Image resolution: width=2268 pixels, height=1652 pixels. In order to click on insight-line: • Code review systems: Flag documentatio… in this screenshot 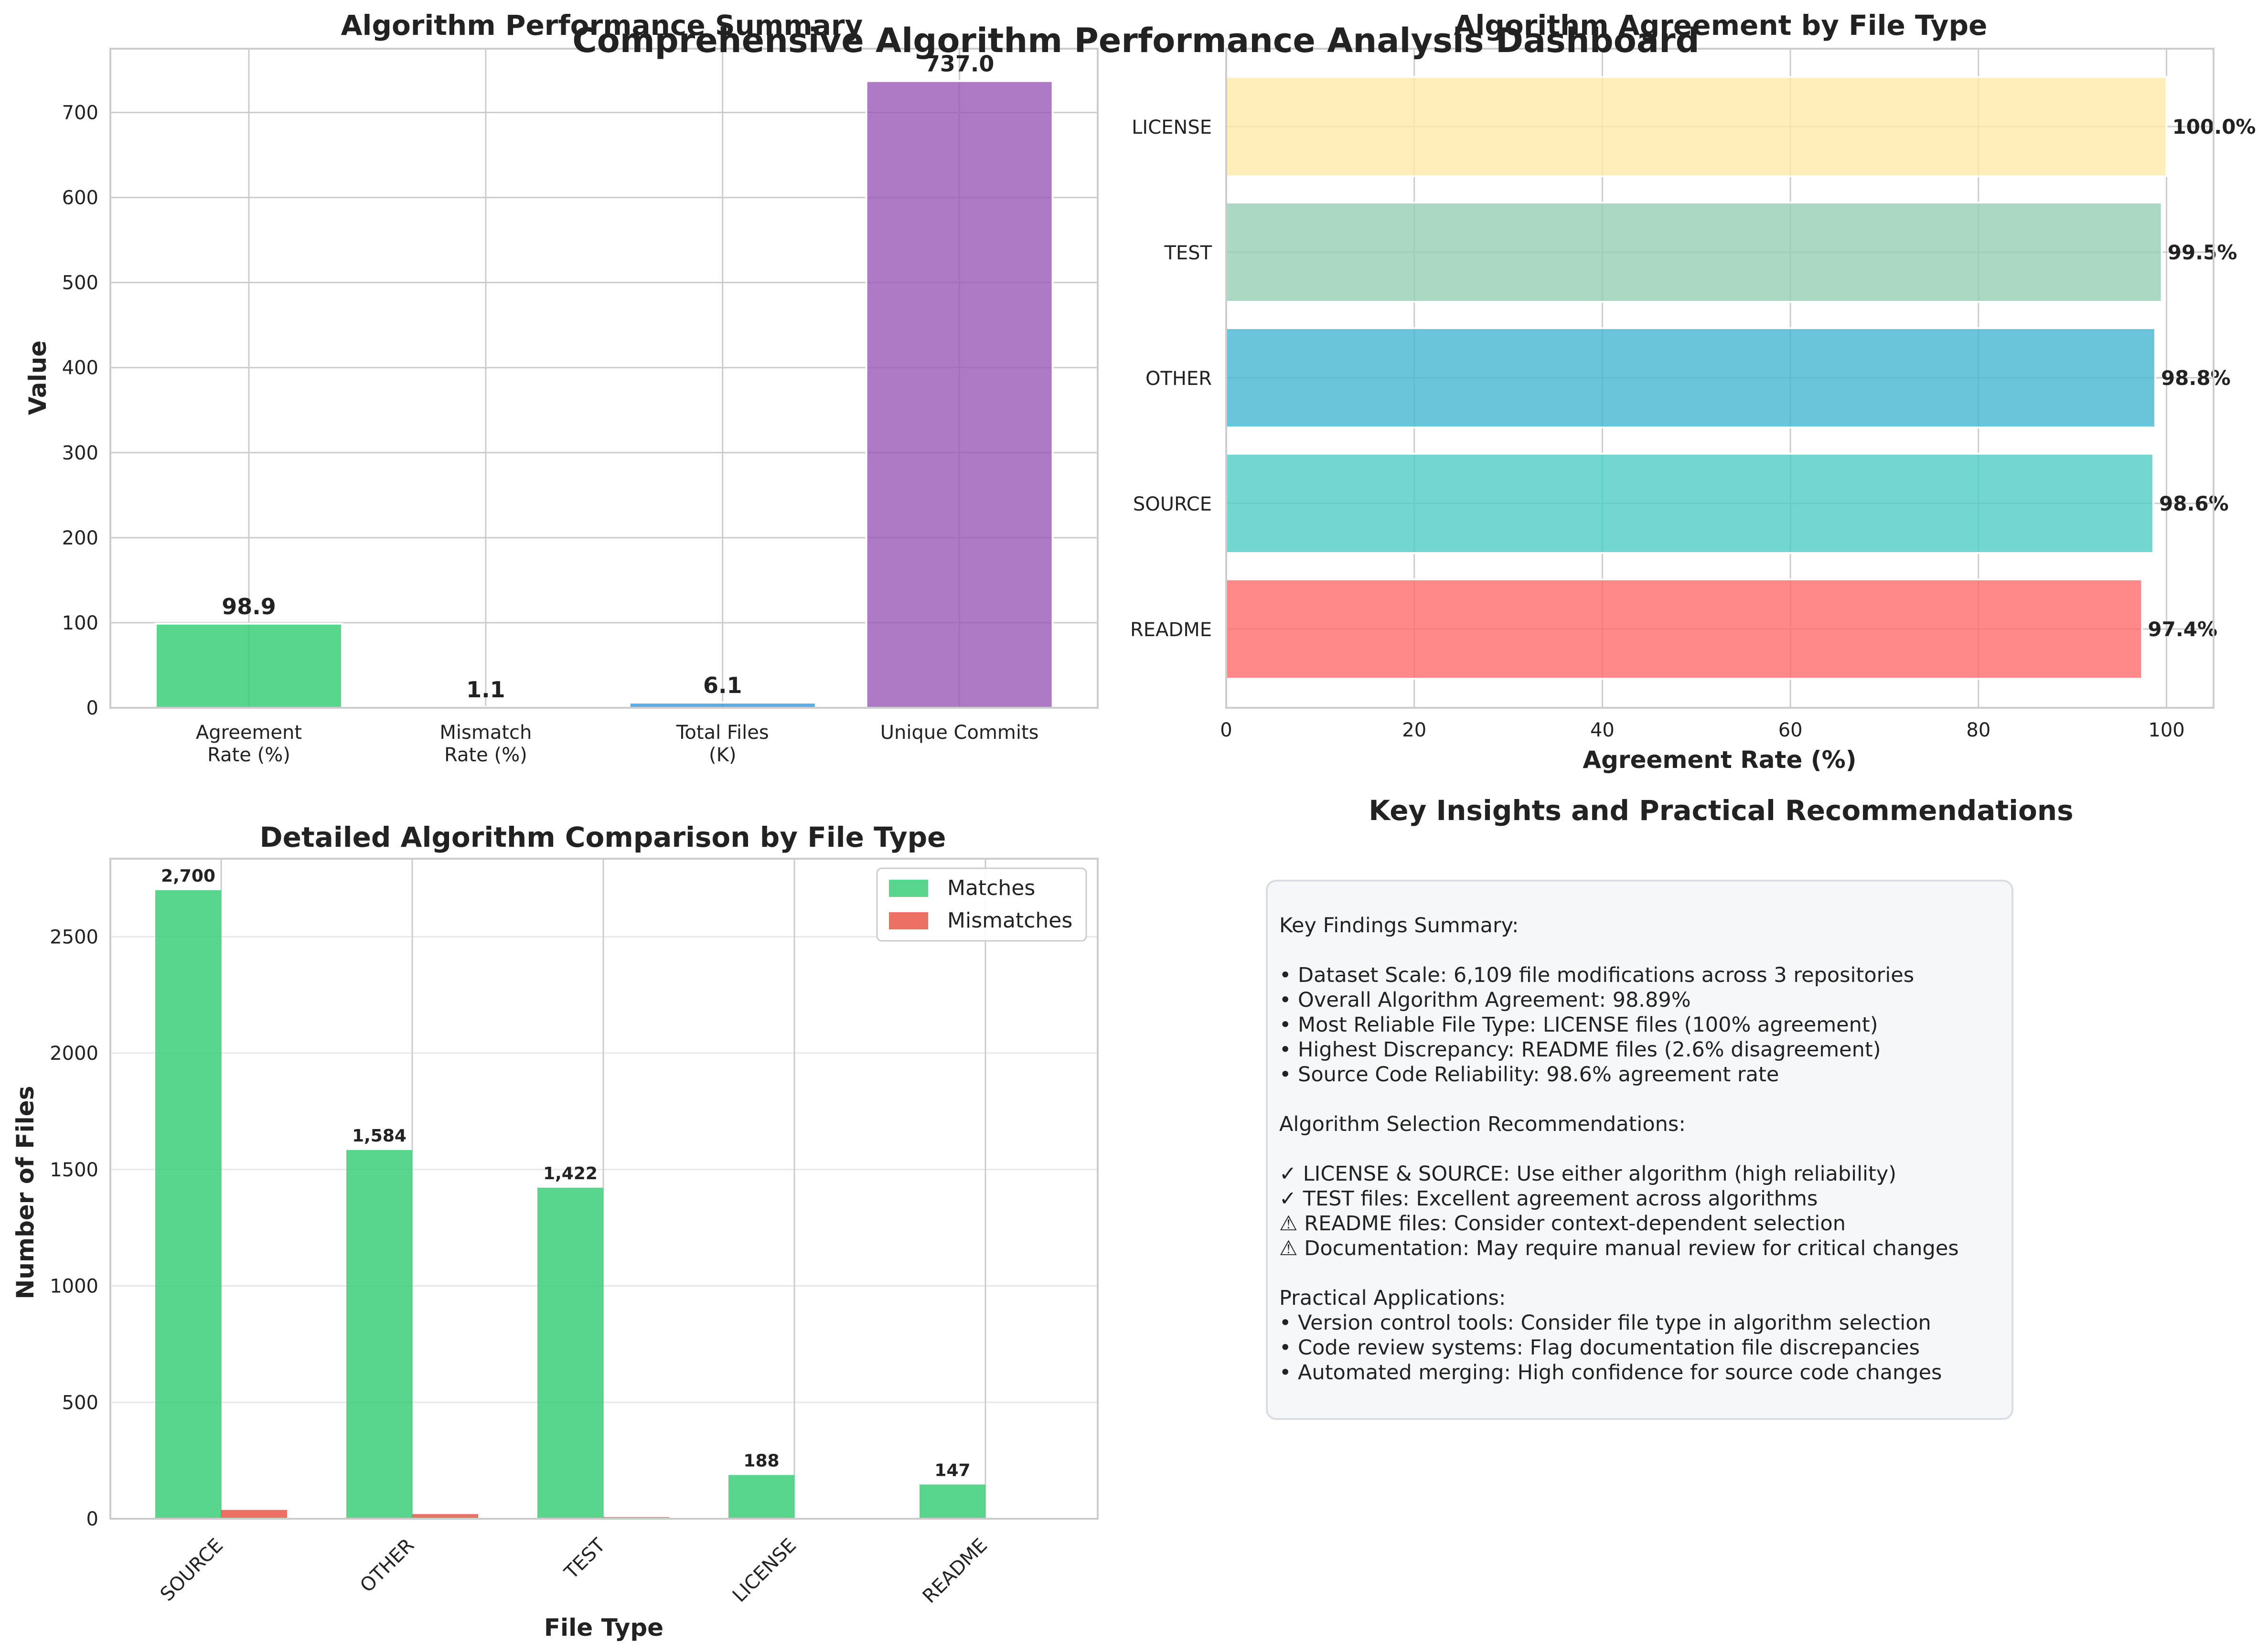, I will do `click(1599, 1348)`.